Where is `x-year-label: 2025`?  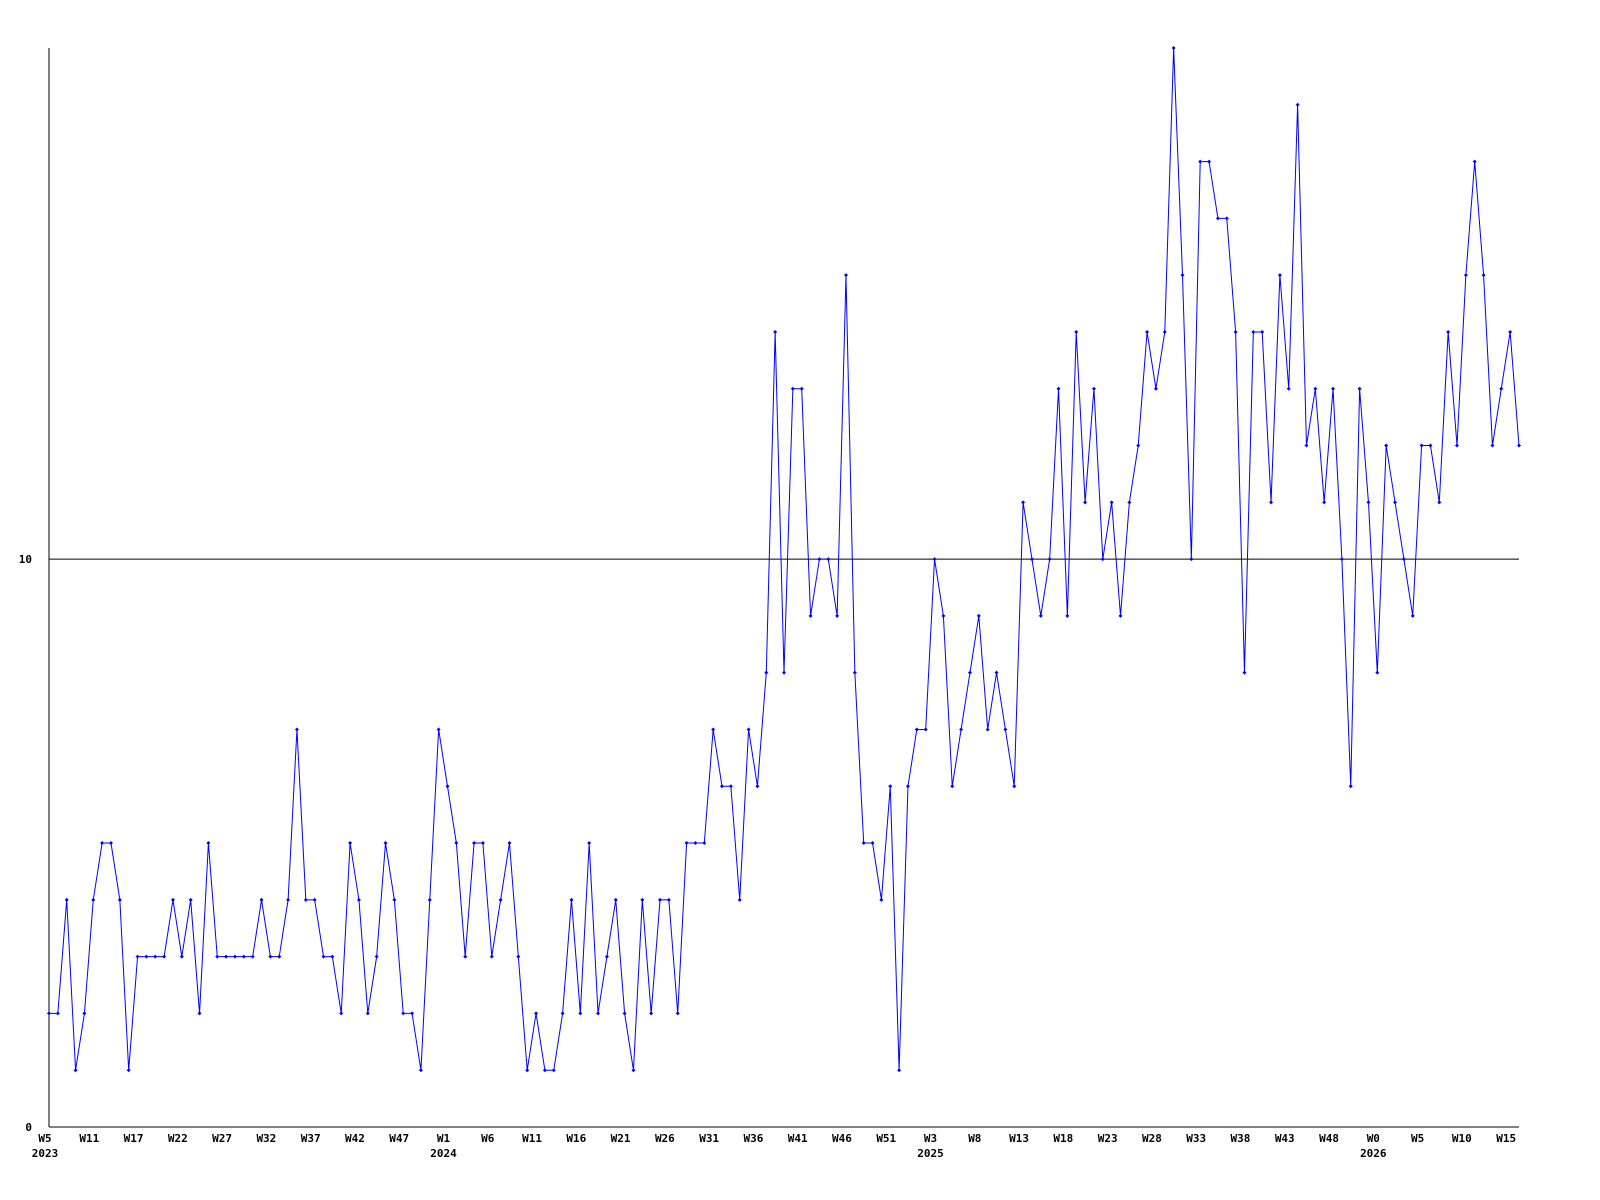 x-year-label: 2025 is located at coordinates (930, 1153).